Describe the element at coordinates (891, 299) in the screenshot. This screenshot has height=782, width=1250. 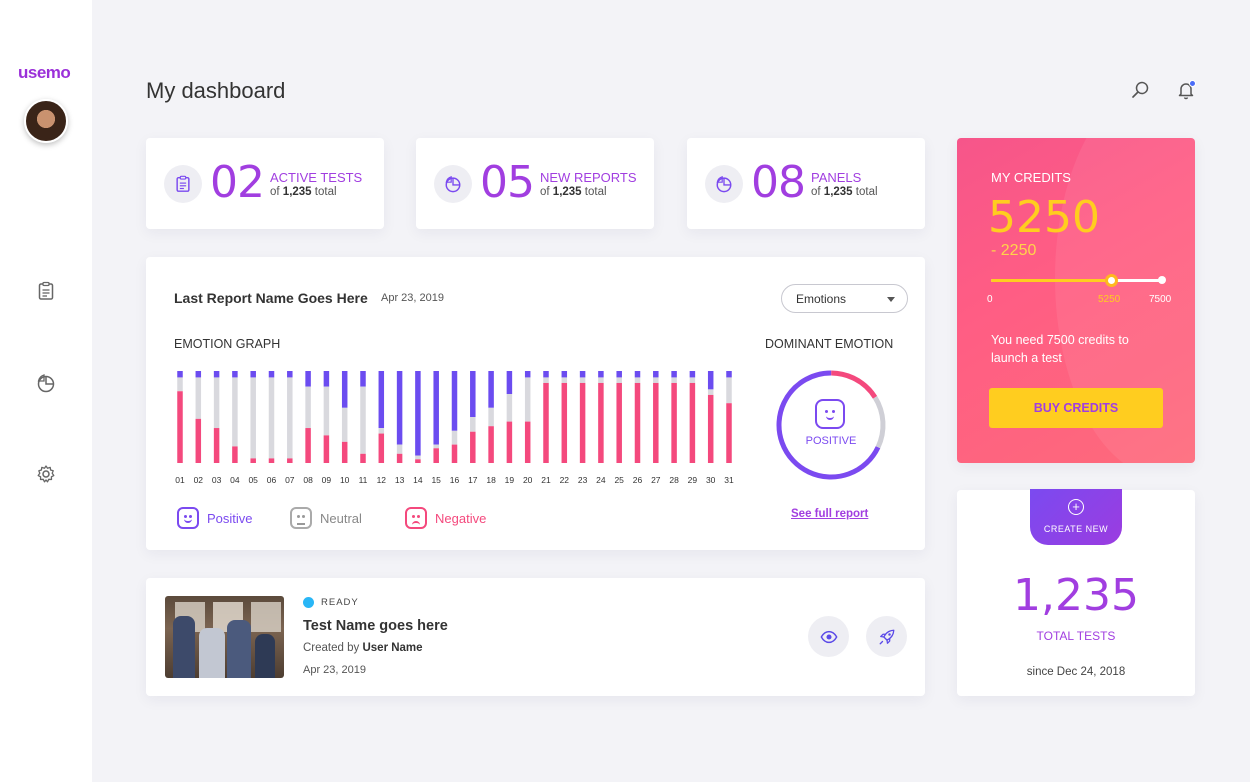
I see `chevron-down-icon` at that location.